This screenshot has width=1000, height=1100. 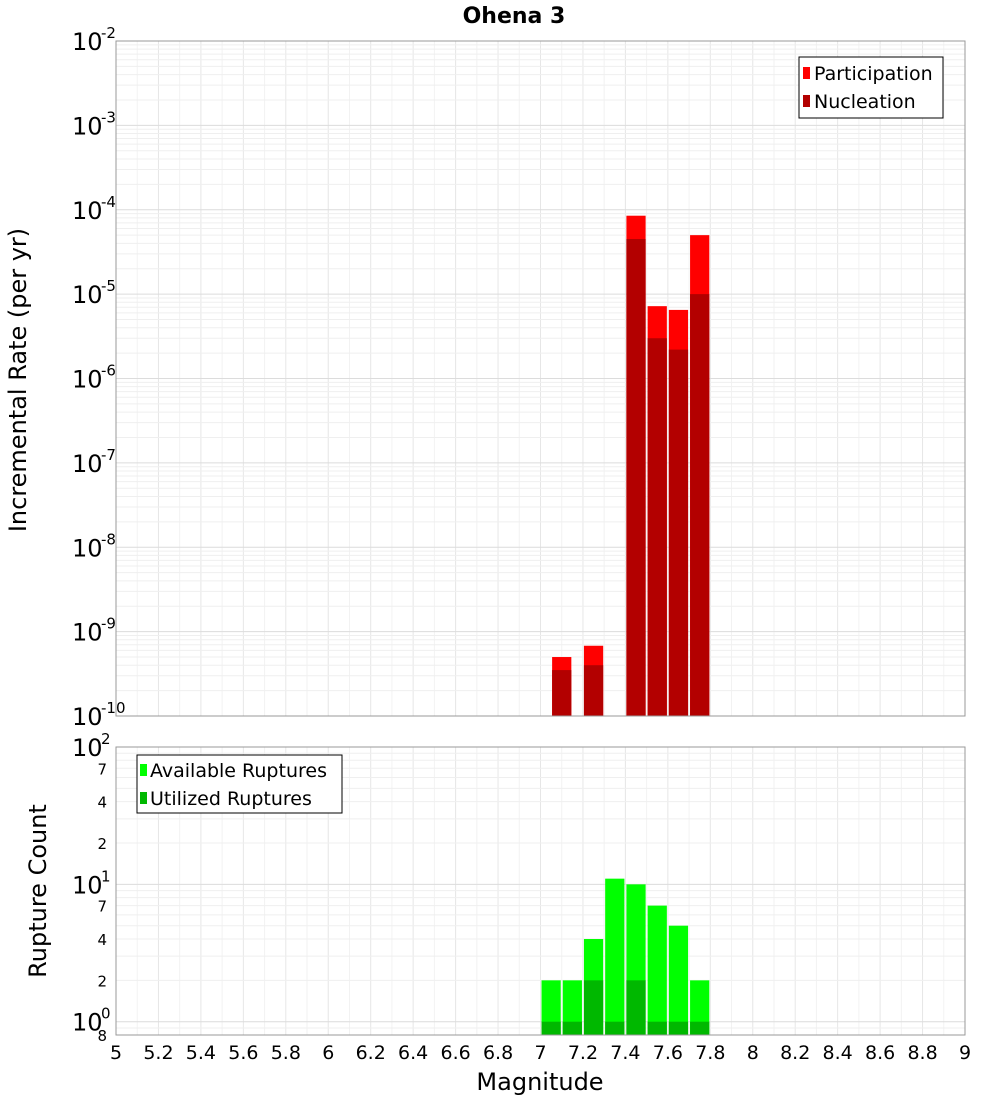 What do you see at coordinates (922, 1053) in the screenshot?
I see `x-tick-label: 8.8` at bounding box center [922, 1053].